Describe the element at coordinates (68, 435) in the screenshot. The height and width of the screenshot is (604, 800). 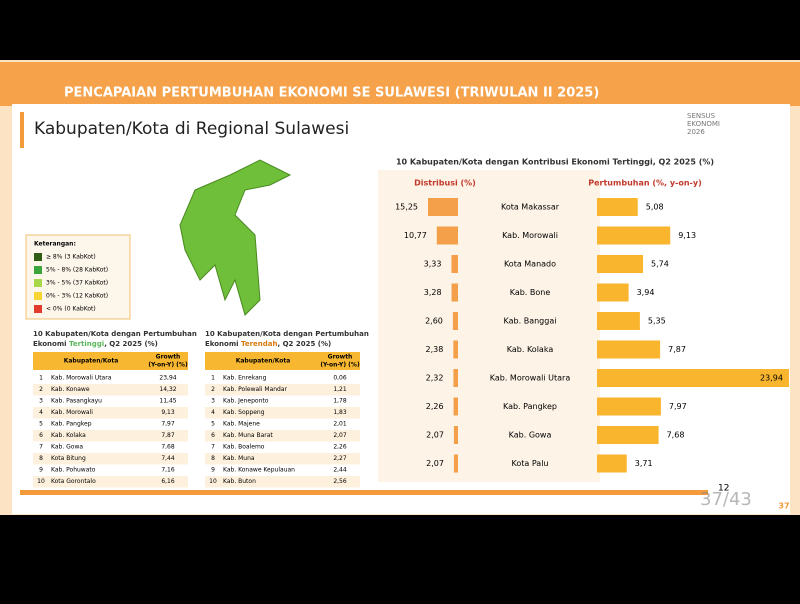
I see `table-cell: Kab. Kolaka` at that location.